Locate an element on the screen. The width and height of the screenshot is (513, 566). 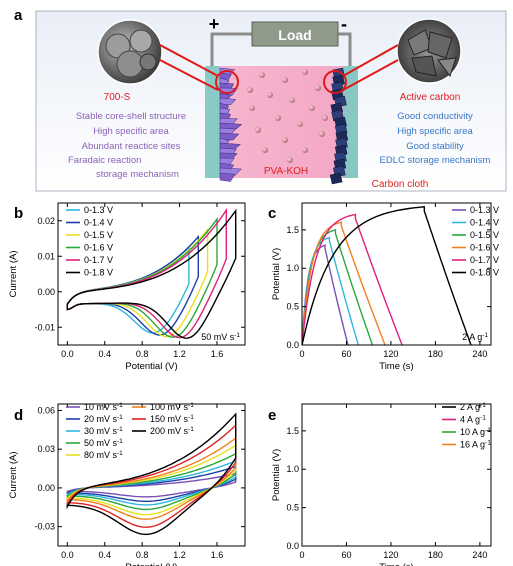
x-tick-label: 180 is located at coordinates (435, 555).